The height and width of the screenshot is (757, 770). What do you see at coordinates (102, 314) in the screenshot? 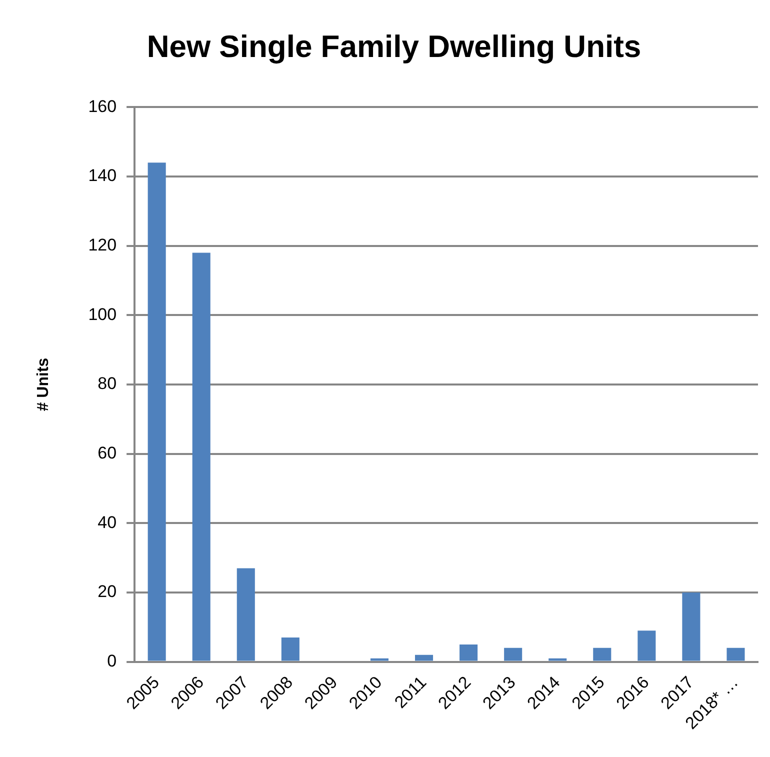
I see `y-tick-label: 100` at bounding box center [102, 314].